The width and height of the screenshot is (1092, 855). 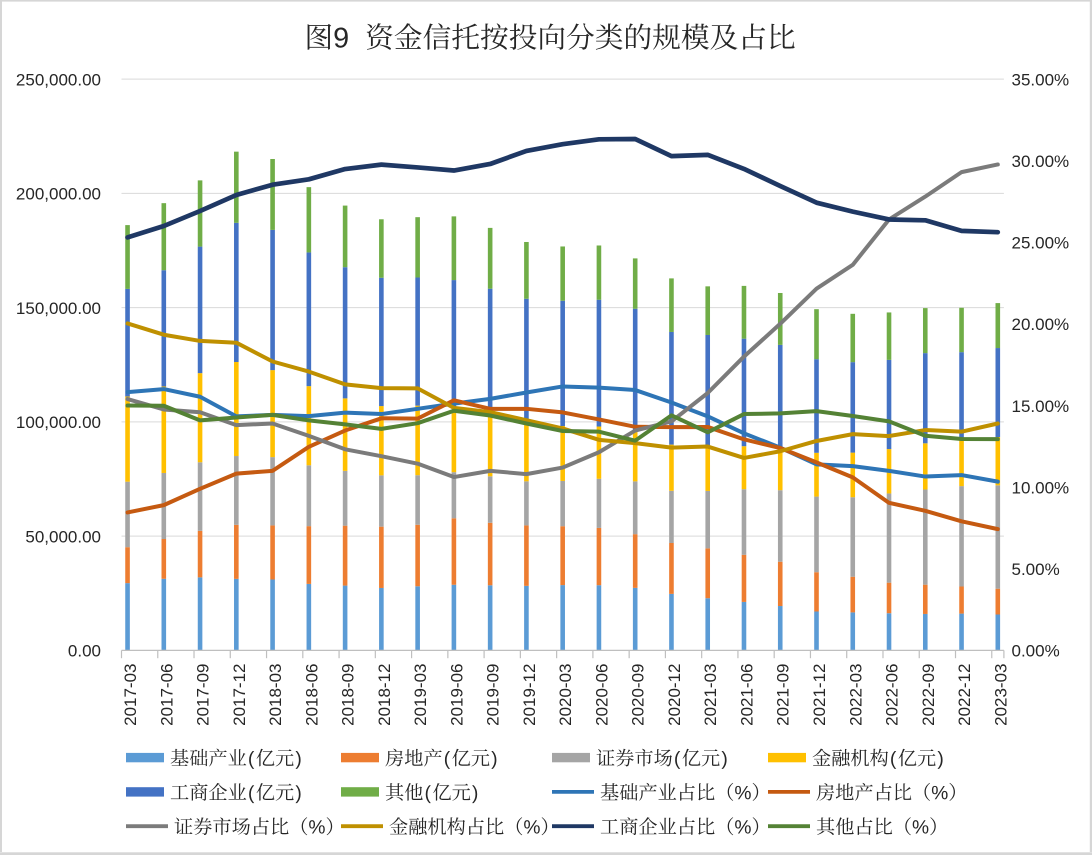 What do you see at coordinates (852, 826) in the screenshot?
I see `legend-item-其他占比（%）` at bounding box center [852, 826].